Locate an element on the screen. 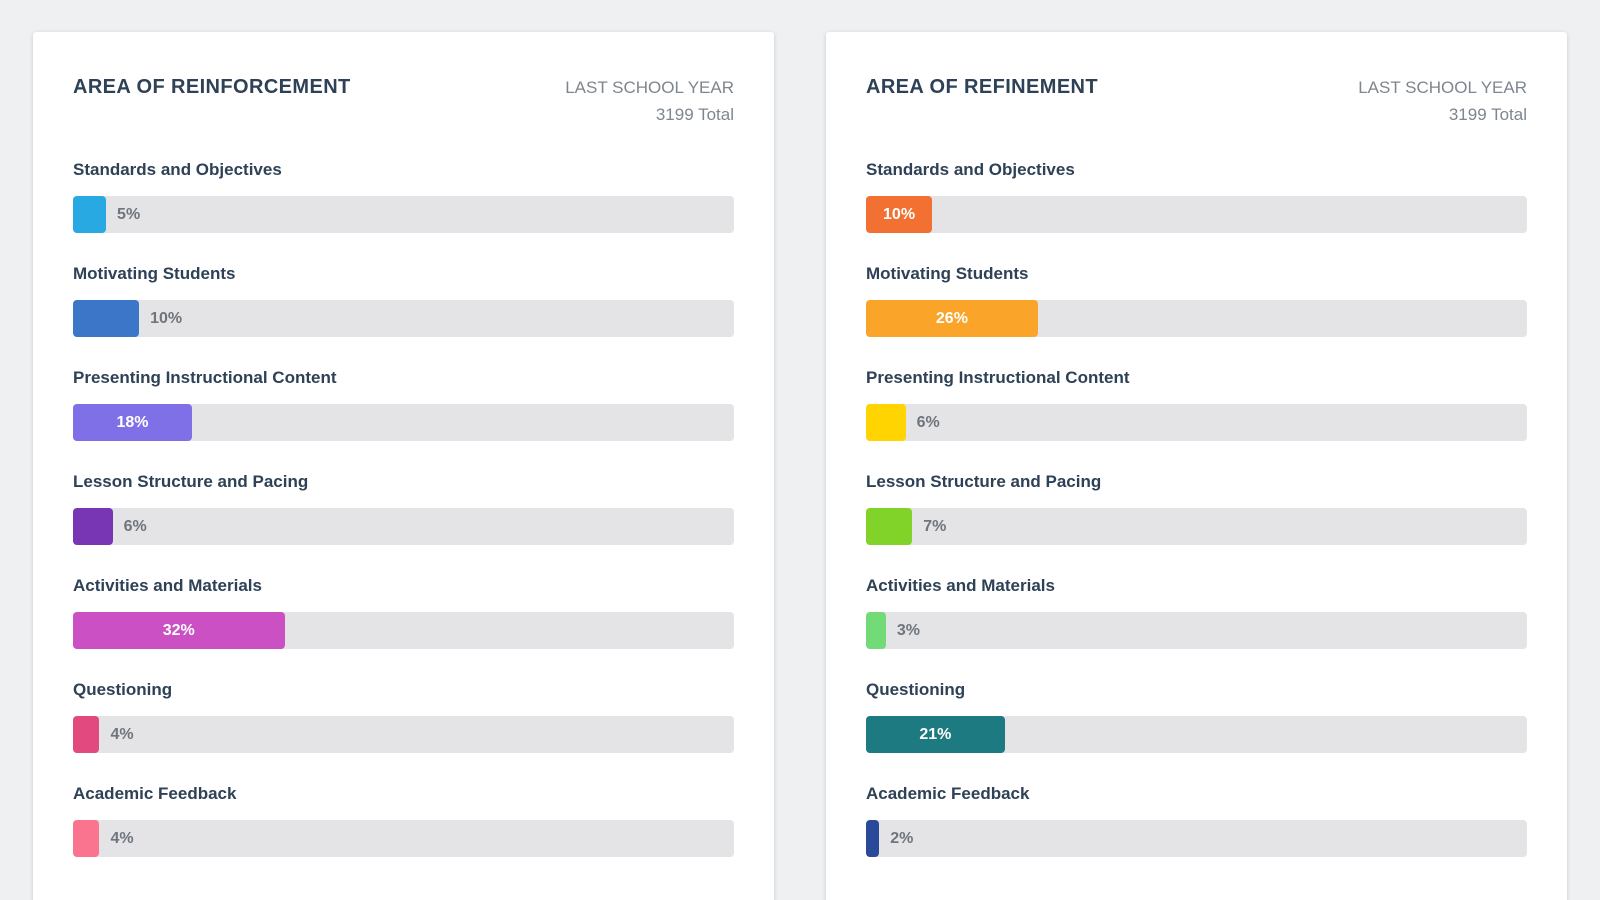 This screenshot has width=1600, height=900. bar-track: 21% is located at coordinates (1196, 734).